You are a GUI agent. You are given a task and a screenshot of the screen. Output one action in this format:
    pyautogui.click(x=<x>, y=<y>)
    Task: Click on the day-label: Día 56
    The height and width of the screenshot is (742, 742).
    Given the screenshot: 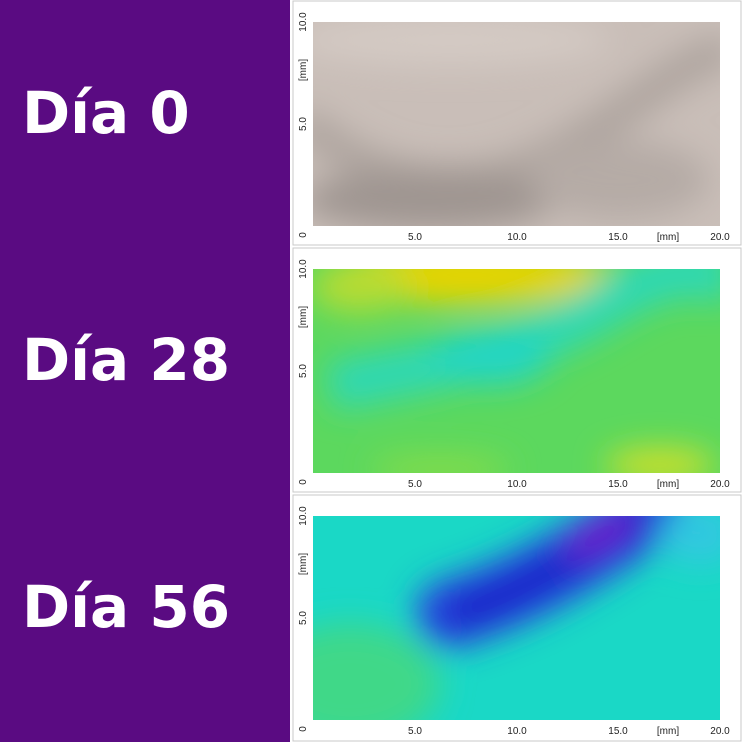 What is the action you would take?
    pyautogui.click(x=126, y=607)
    